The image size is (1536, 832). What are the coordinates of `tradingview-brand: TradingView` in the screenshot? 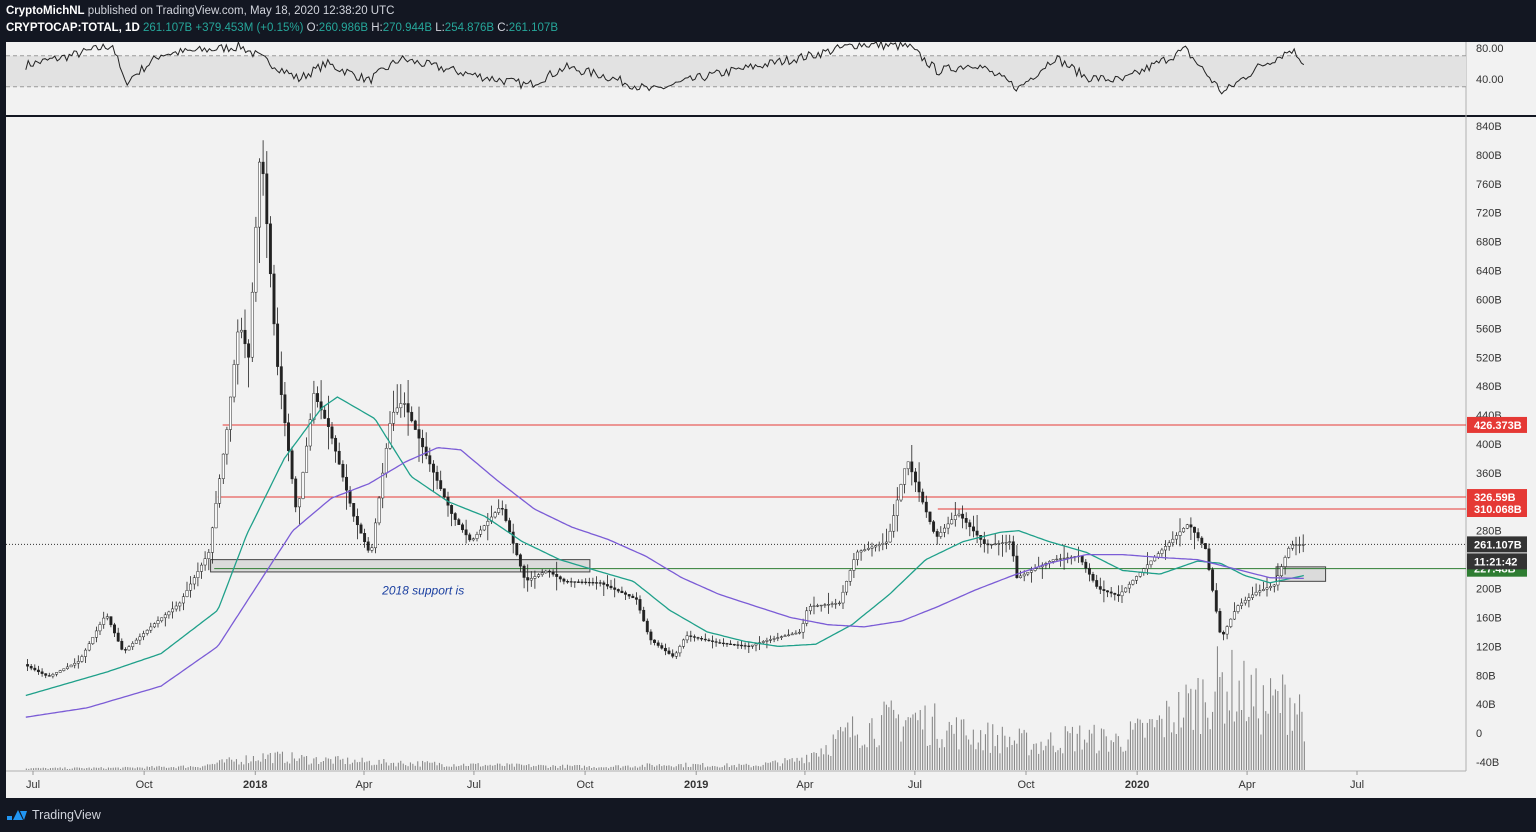 It's located at (66, 815).